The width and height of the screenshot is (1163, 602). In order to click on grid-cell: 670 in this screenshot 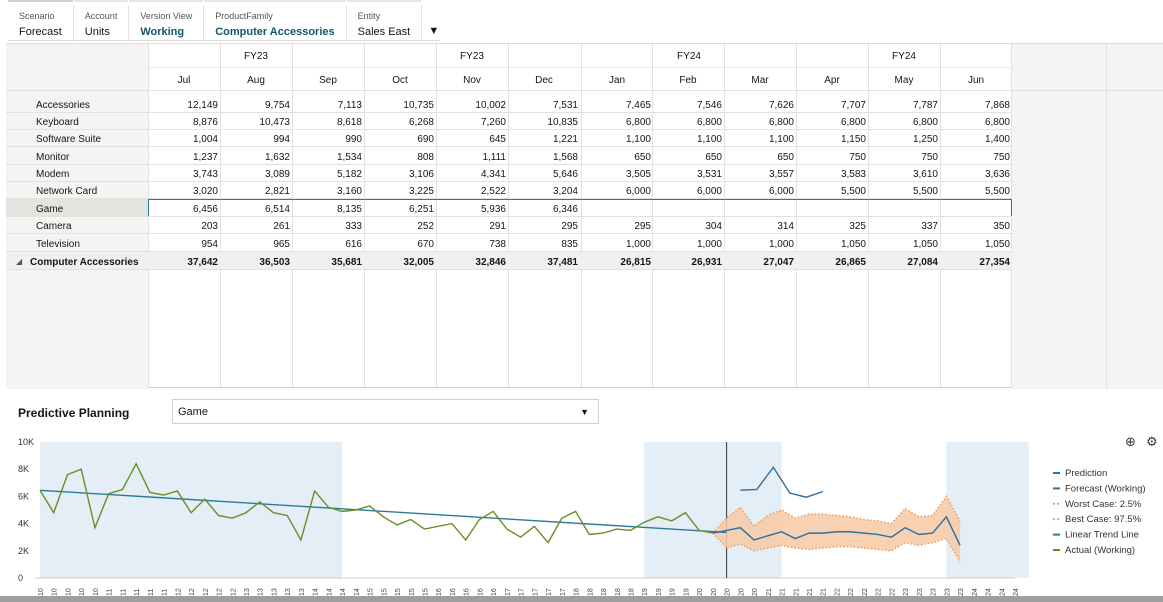, I will do `click(425, 244)`.